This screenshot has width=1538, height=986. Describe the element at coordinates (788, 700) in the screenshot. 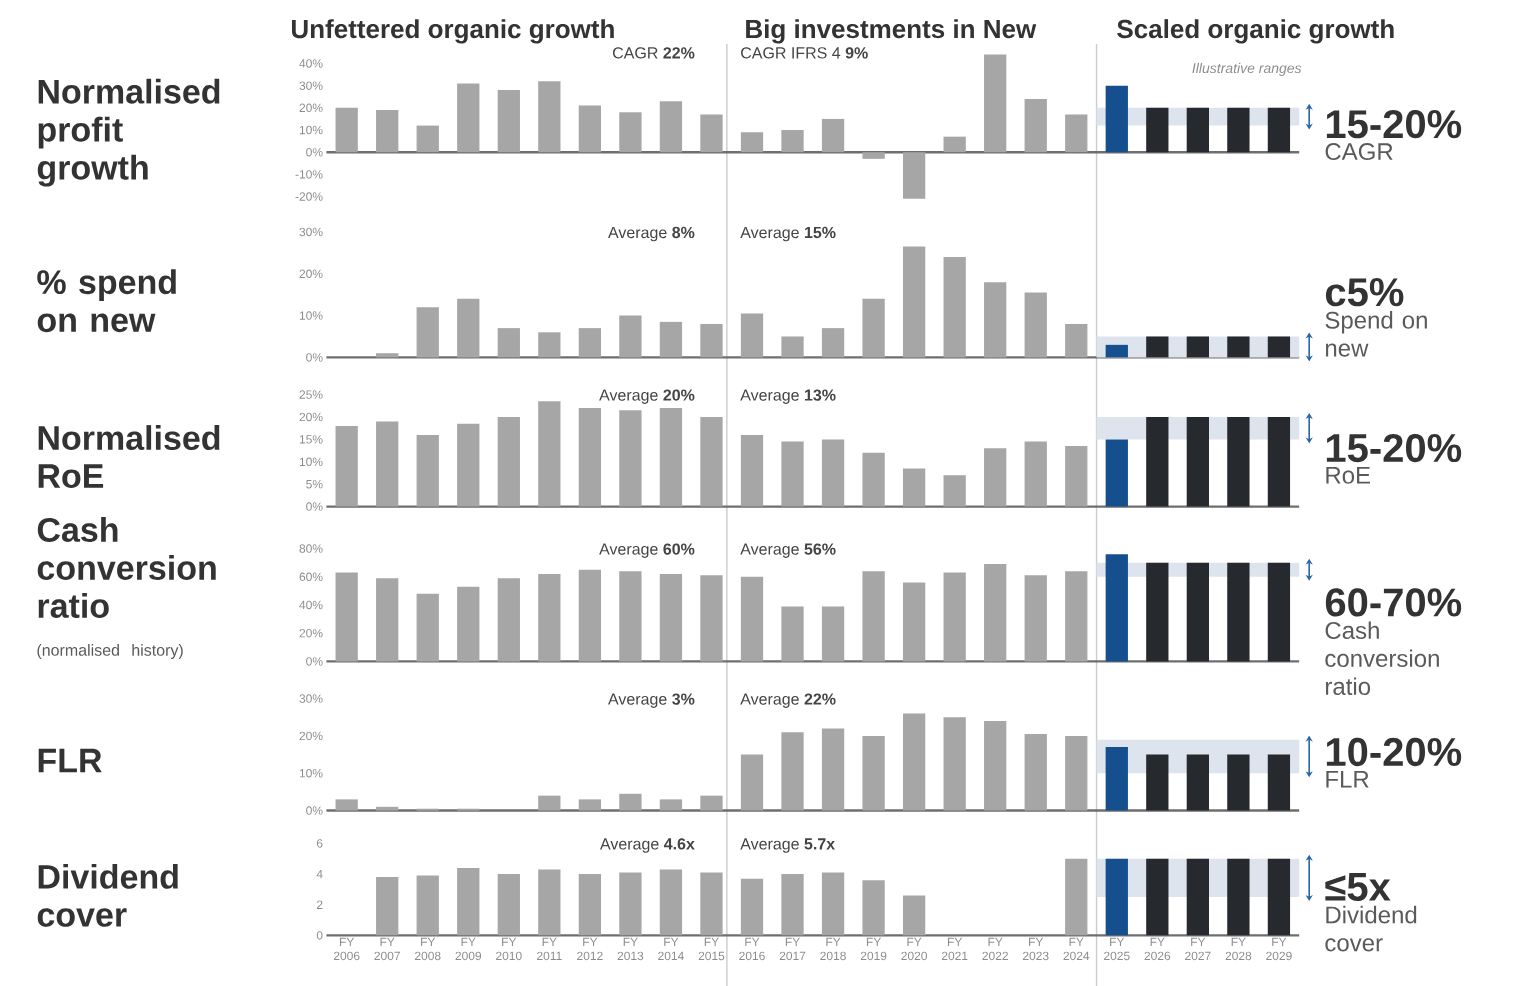

I see `annotation: Average 22%` at that location.